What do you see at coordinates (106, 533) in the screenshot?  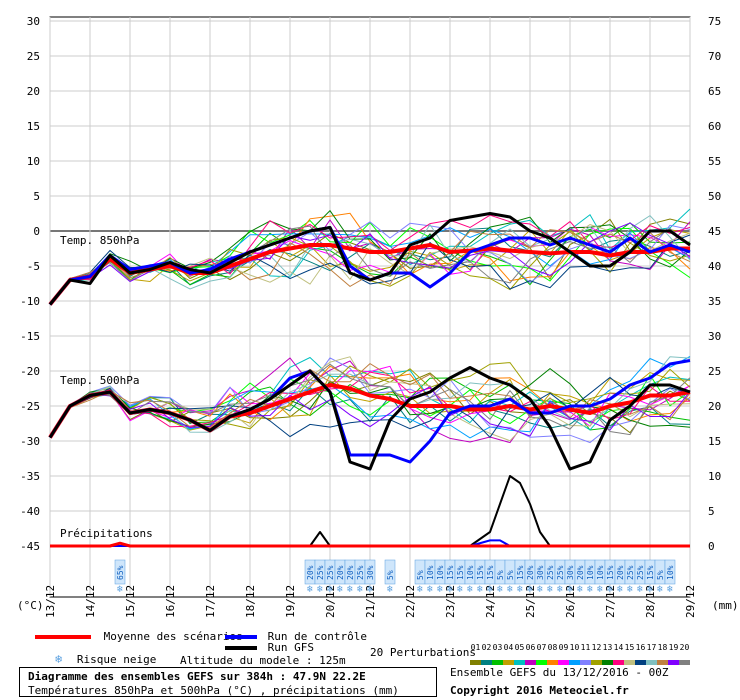 I see `label-precip: Précipitations` at bounding box center [106, 533].